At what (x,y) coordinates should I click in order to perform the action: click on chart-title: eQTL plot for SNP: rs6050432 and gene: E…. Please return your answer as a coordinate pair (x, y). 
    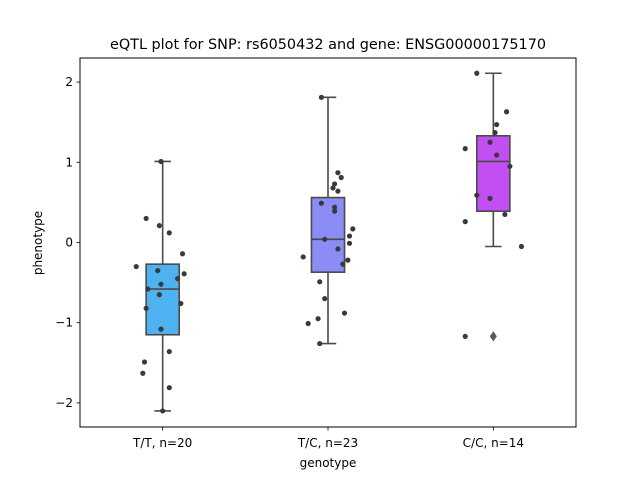
    Looking at the image, I should click on (328, 45).